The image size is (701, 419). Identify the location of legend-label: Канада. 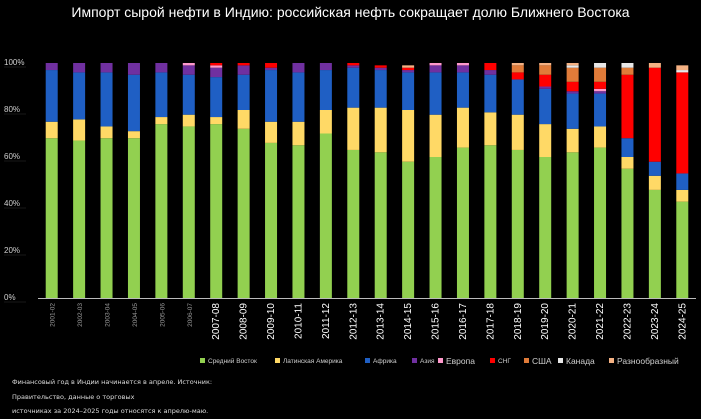
(580, 361).